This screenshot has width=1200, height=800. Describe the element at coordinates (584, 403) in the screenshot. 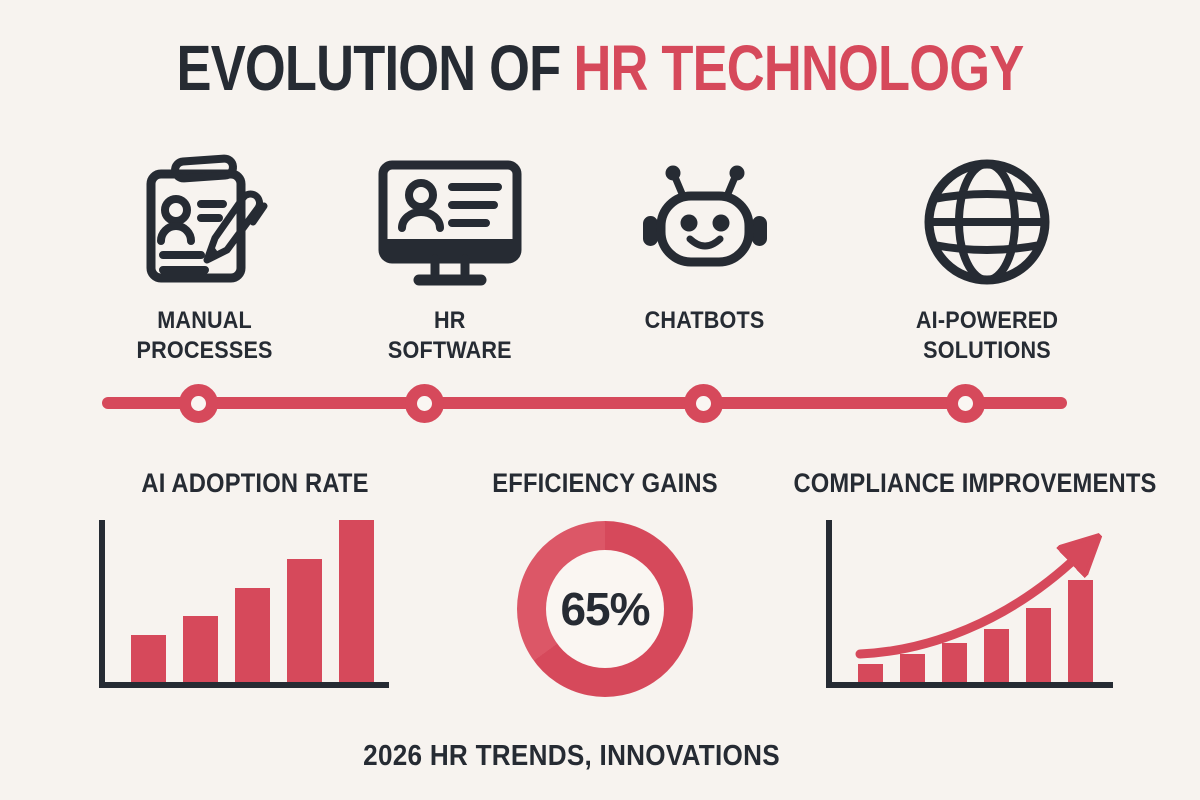

I see `timeline-line` at that location.